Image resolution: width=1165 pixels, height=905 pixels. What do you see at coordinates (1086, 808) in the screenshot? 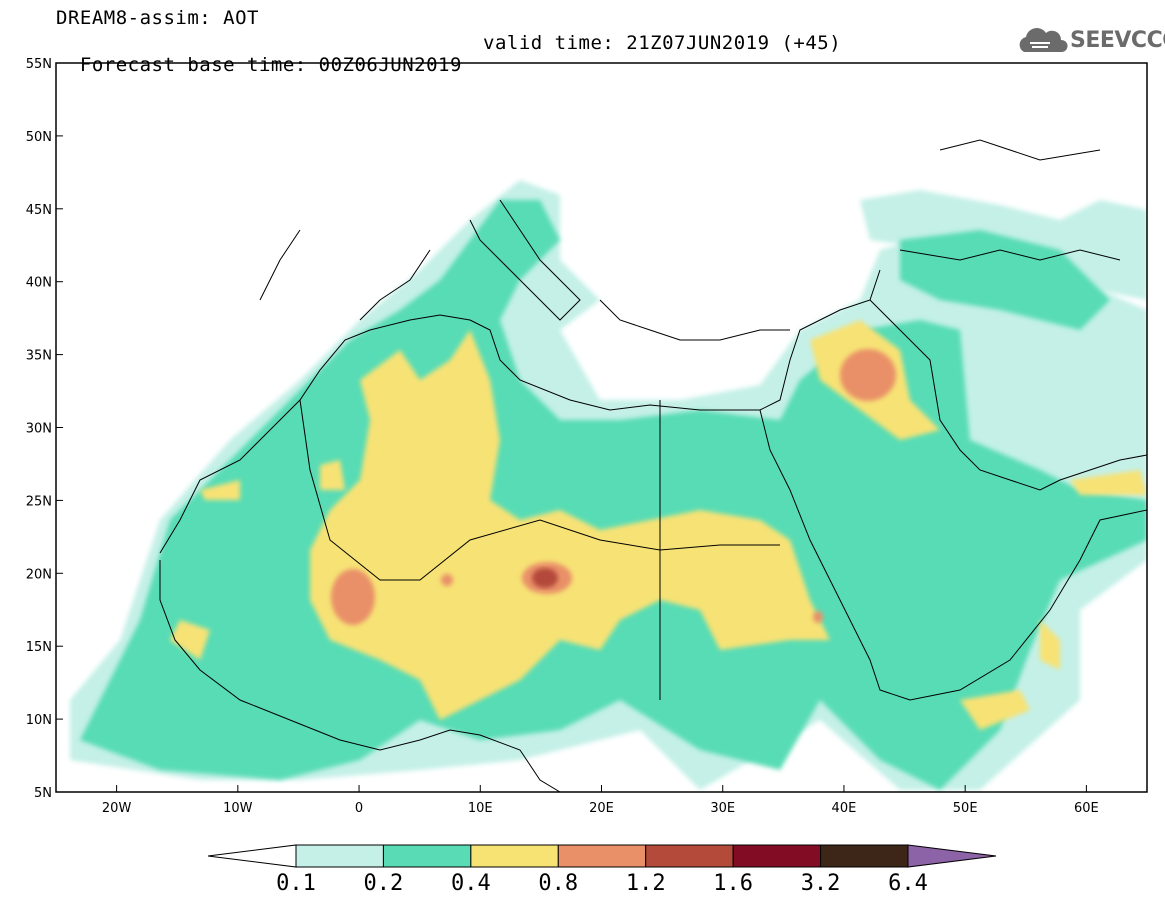
I see `lon-tick-label: 60E` at bounding box center [1086, 808].